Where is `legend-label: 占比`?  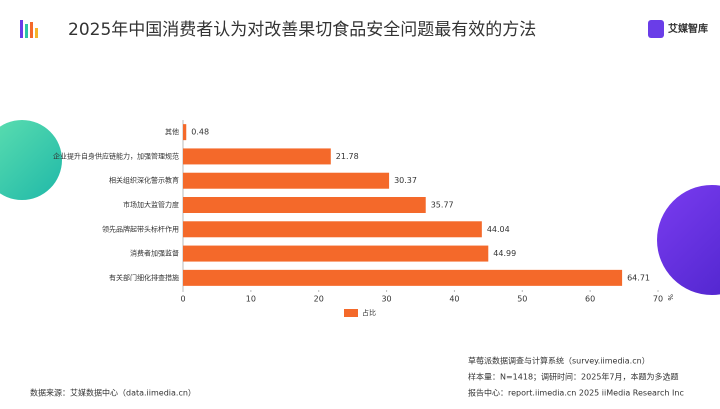 legend-label: 占比 is located at coordinates (369, 312).